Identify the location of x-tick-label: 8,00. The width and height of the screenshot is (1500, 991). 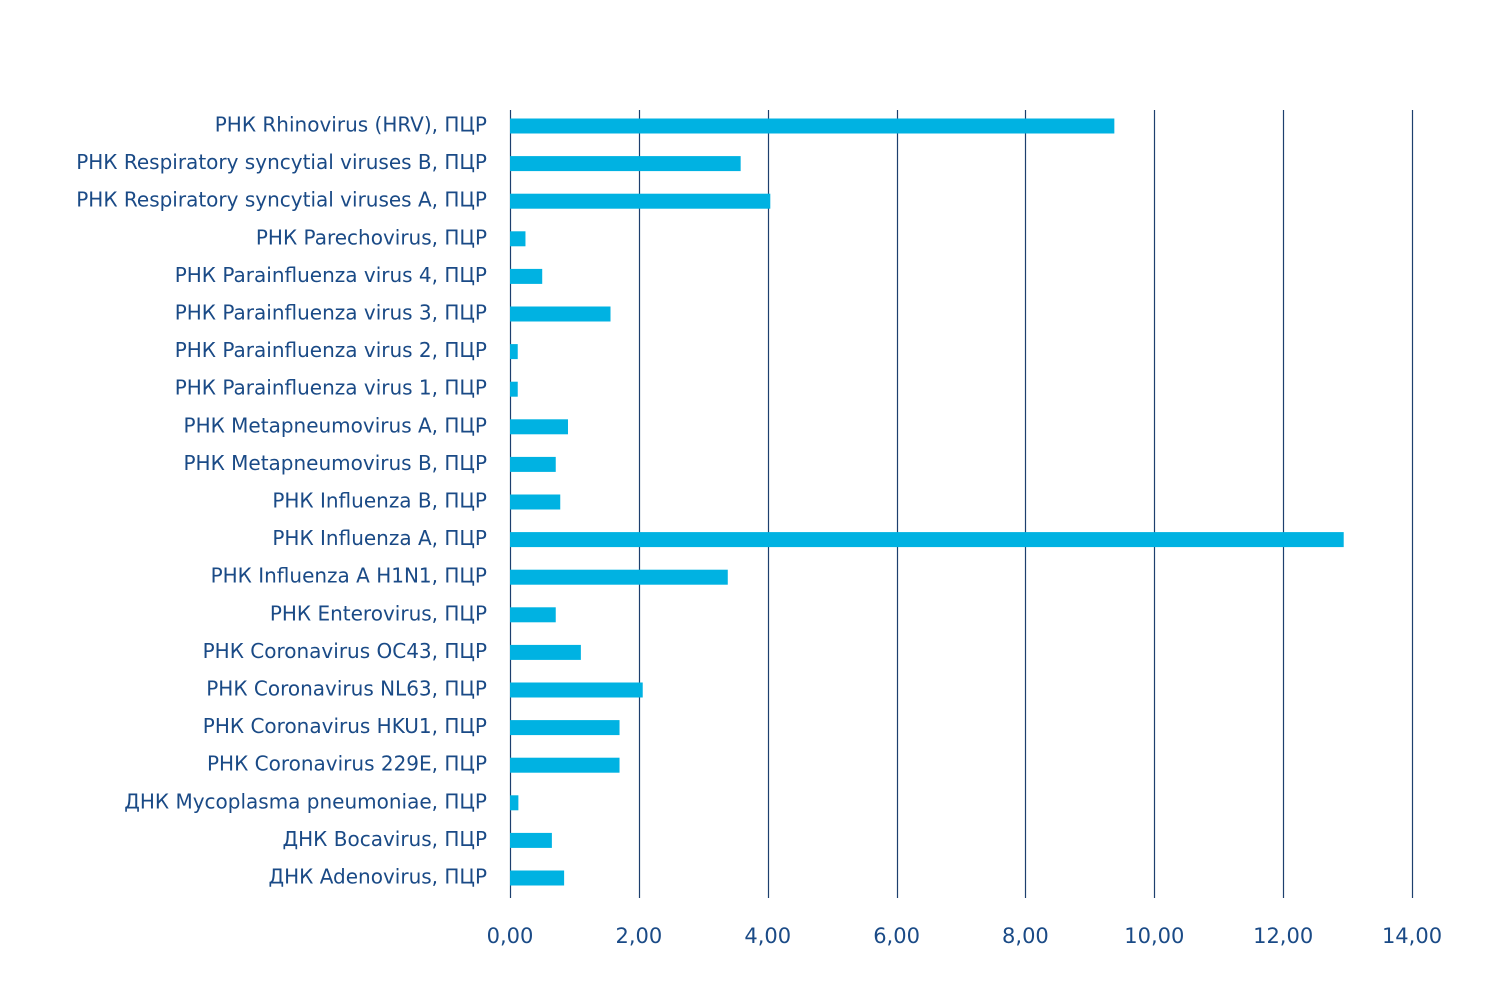
(1025, 936).